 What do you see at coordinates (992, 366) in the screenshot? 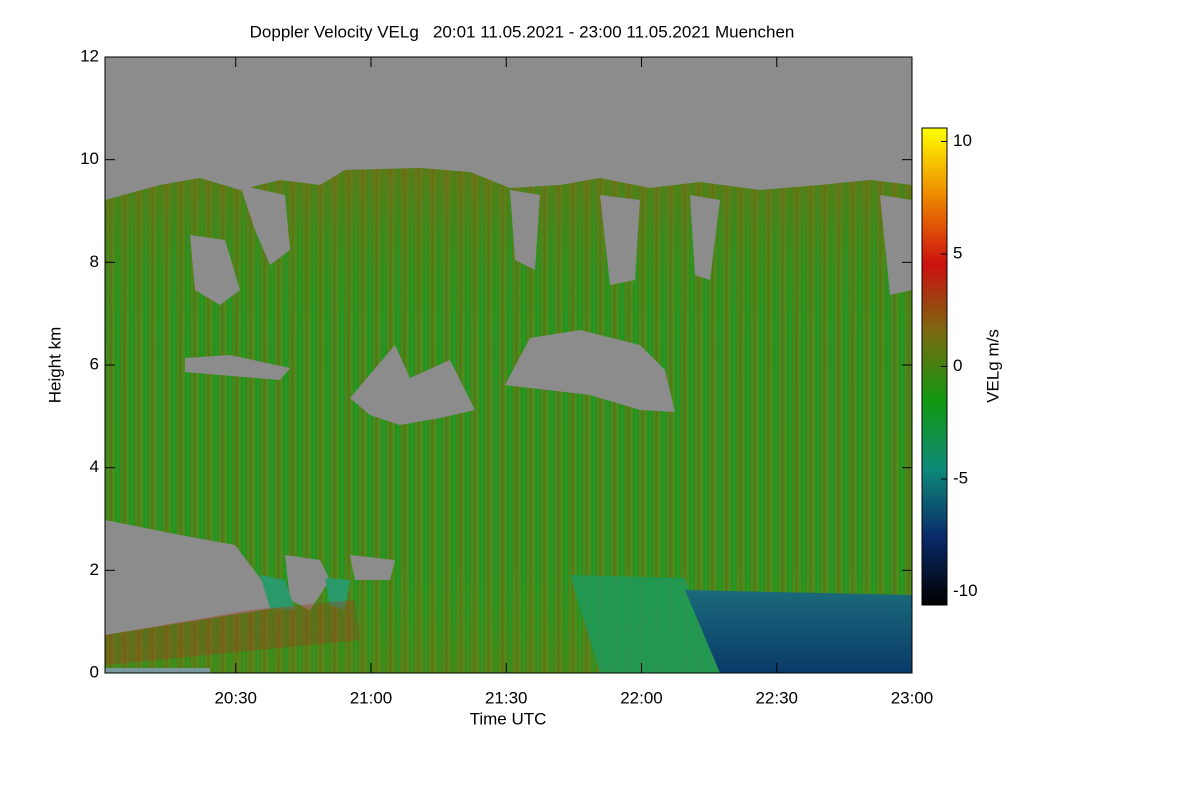
I see `colorbar-label: VELg m/s` at bounding box center [992, 366].